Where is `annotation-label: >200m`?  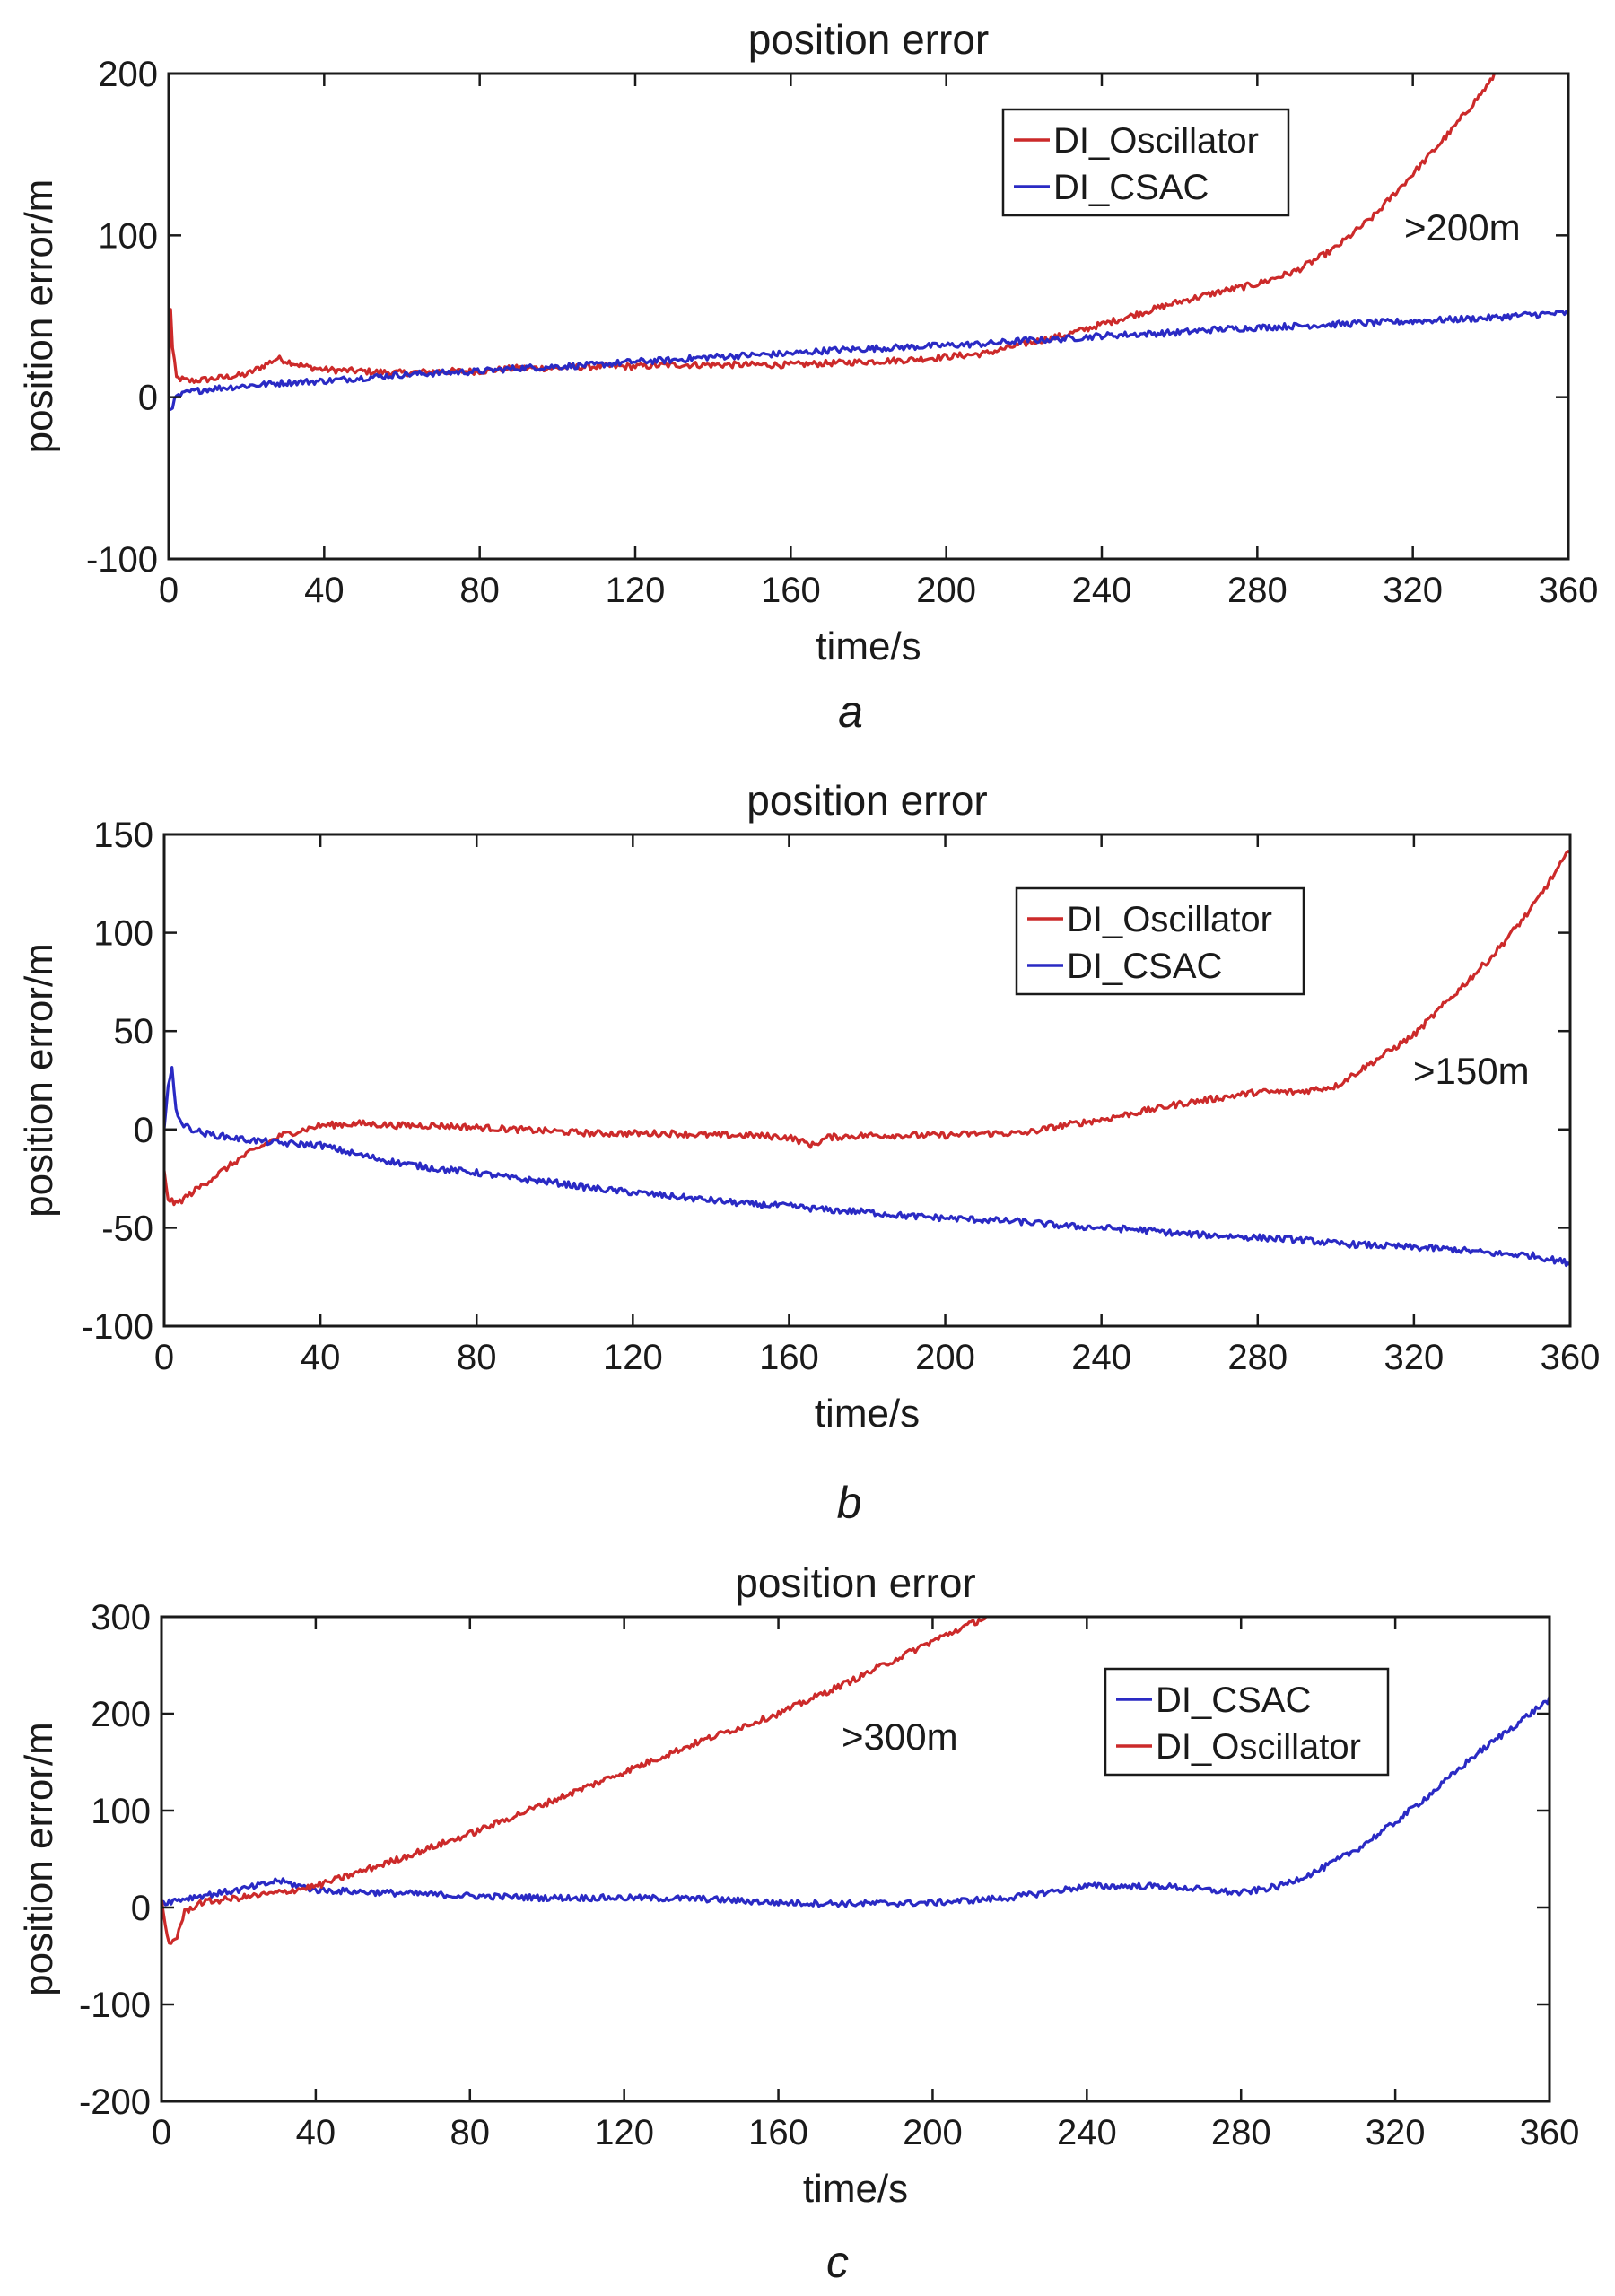 annotation-label: >200m is located at coordinates (1462, 228).